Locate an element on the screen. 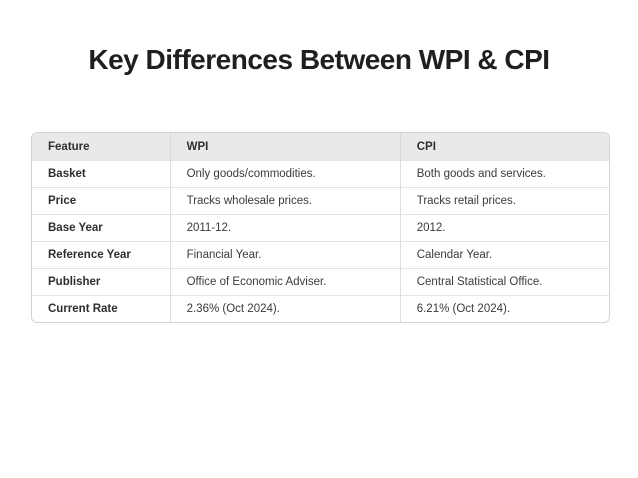 The image size is (638, 478). cpi-cell: 2012. is located at coordinates (504, 227).